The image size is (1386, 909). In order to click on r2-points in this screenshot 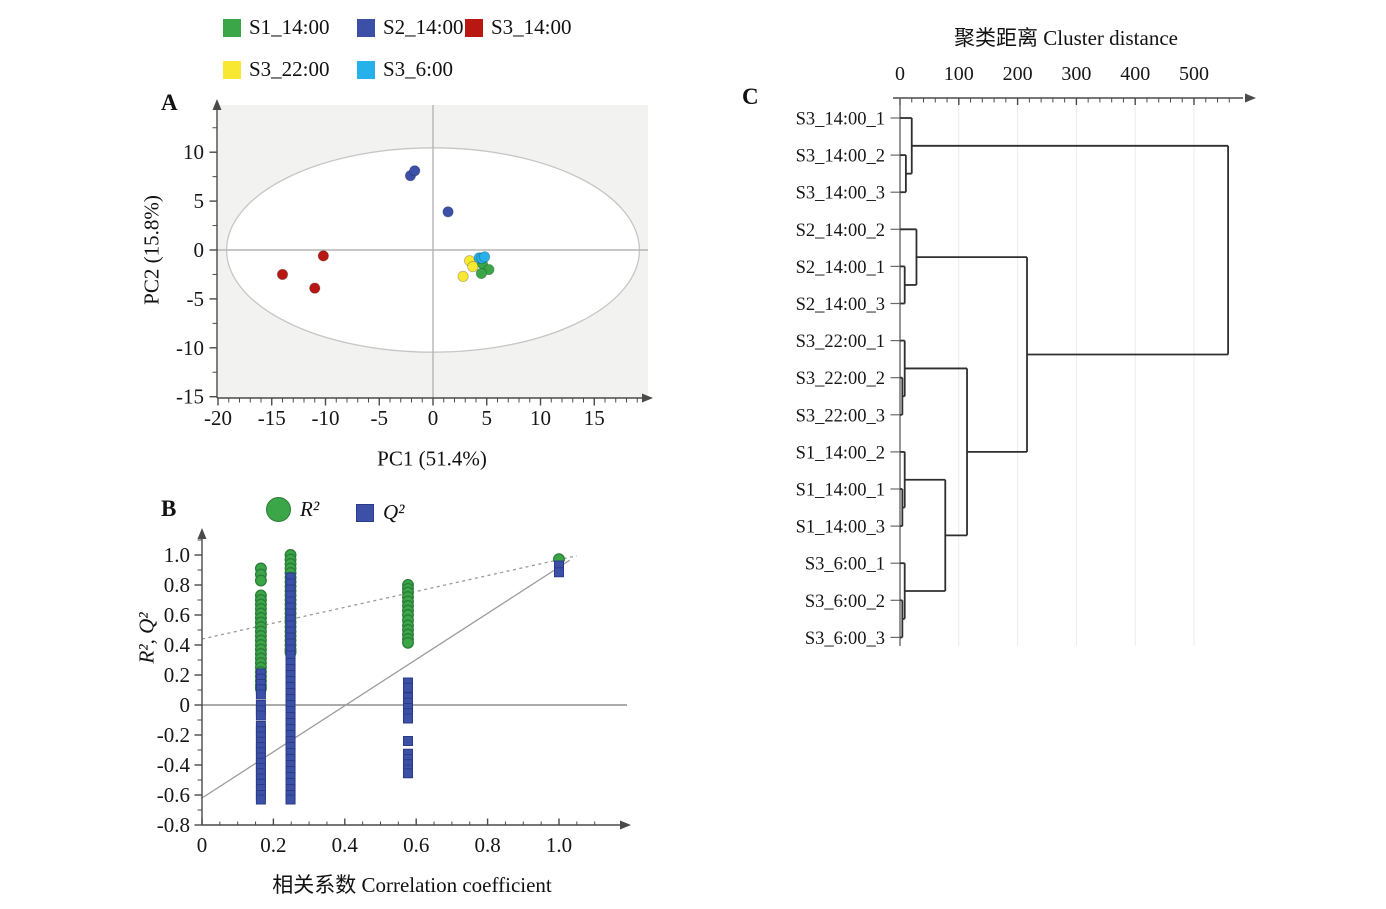, I will do `click(409, 622)`.